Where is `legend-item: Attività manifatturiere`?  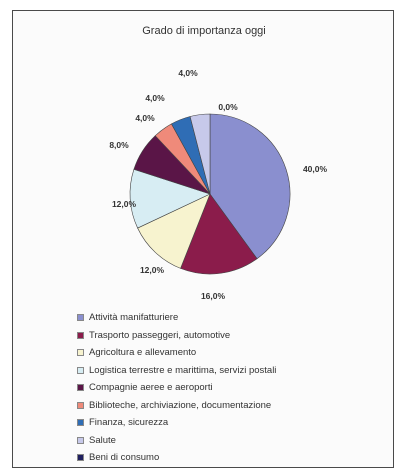 legend-item: Attività manifatturiere is located at coordinates (176, 318).